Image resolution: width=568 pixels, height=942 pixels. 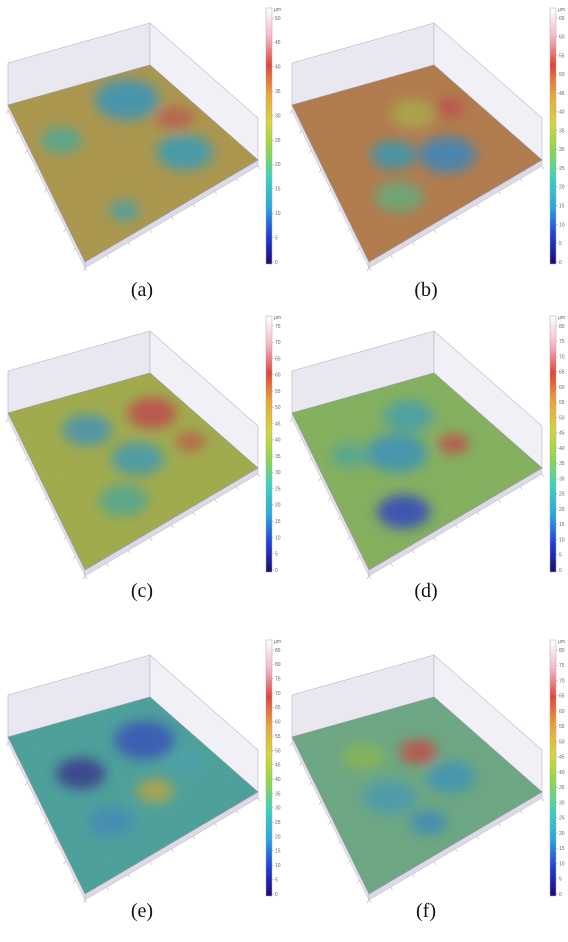 What do you see at coordinates (426, 911) in the screenshot?
I see `caption-f: (f)` at bounding box center [426, 911].